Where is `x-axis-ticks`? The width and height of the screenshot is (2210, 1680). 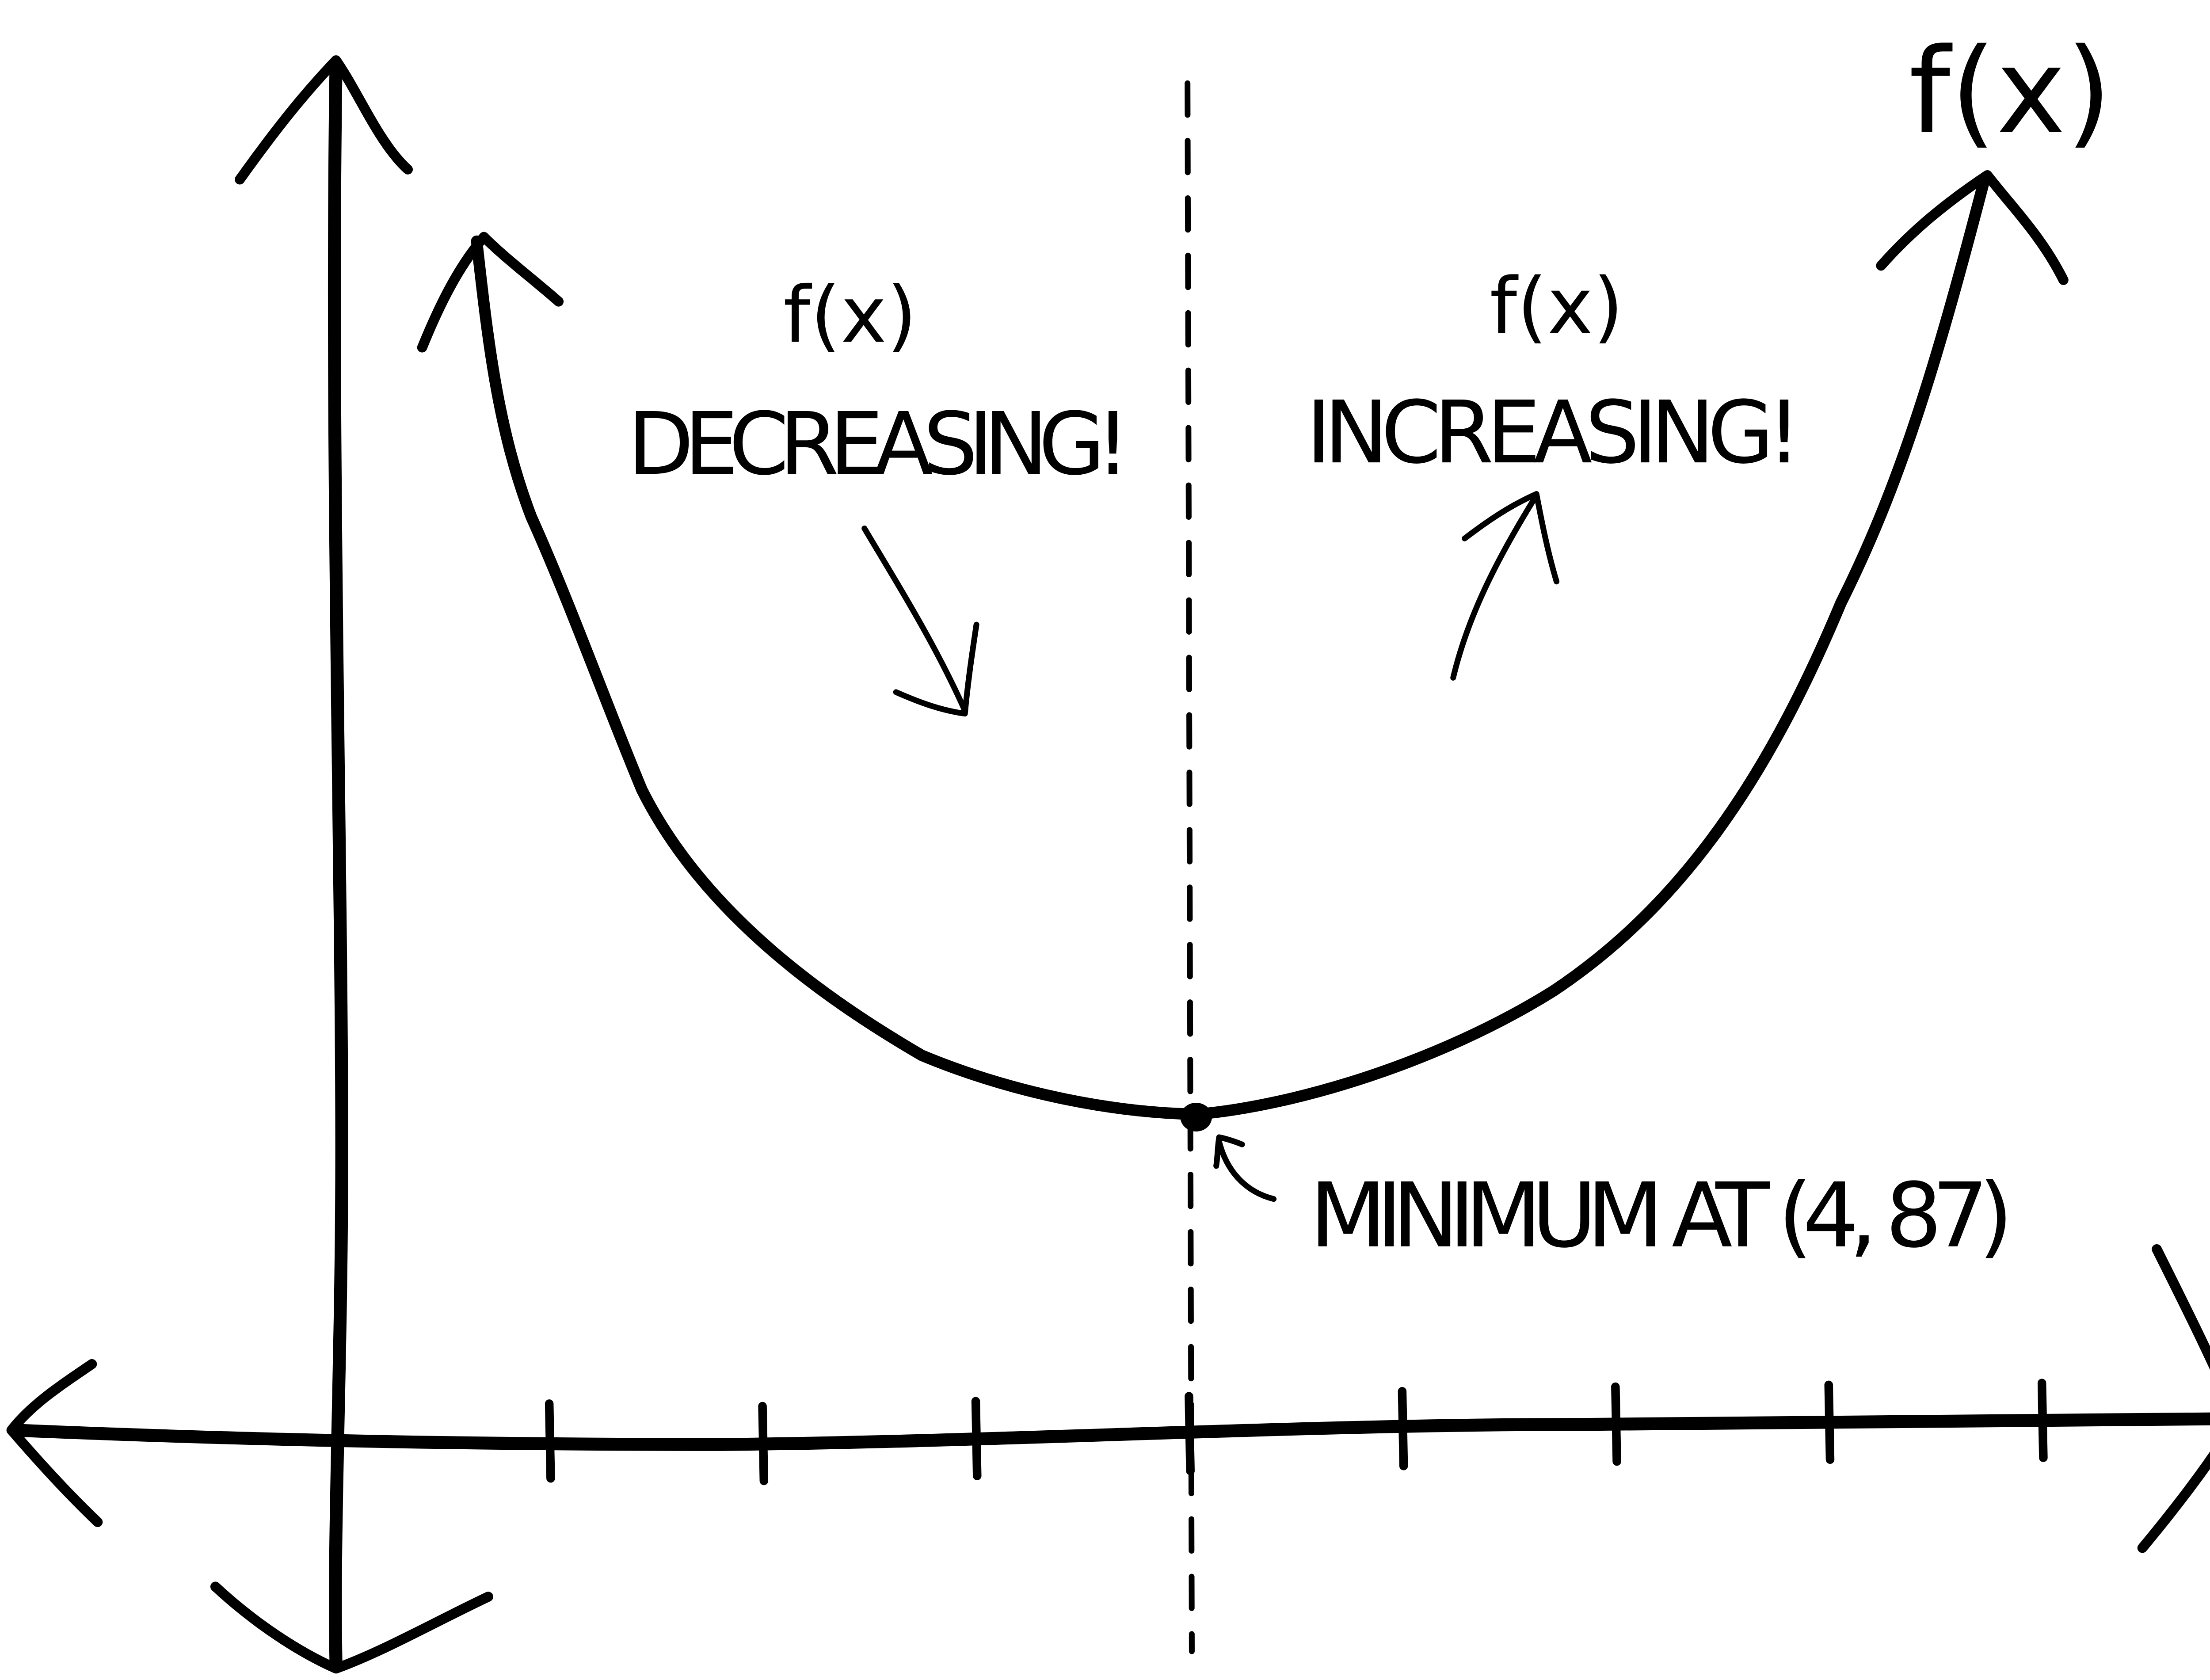
x-axis-ticks is located at coordinates (1296, 1433).